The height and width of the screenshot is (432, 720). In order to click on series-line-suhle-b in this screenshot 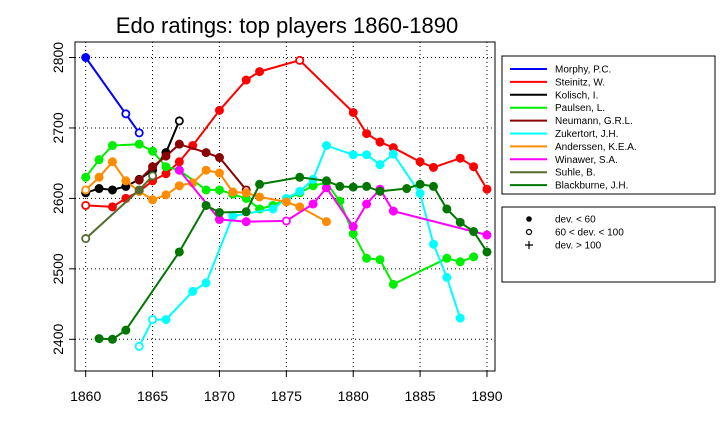, I will do `click(119, 207)`.